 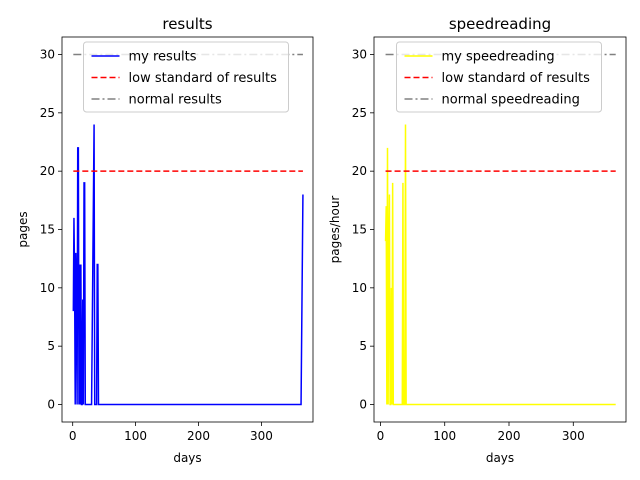 What do you see at coordinates (23, 229) in the screenshot?
I see `y-axis-label: pages` at bounding box center [23, 229].